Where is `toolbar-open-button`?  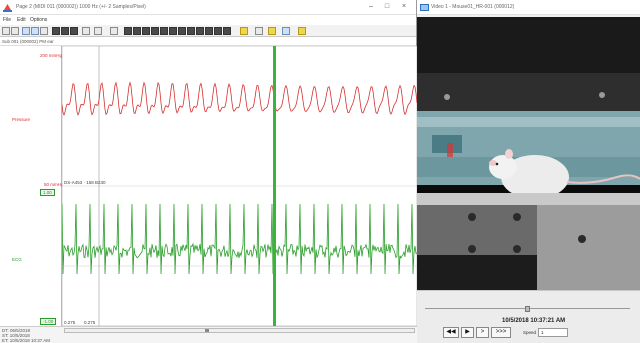
toolbar-open-button is located at coordinates (6, 31).